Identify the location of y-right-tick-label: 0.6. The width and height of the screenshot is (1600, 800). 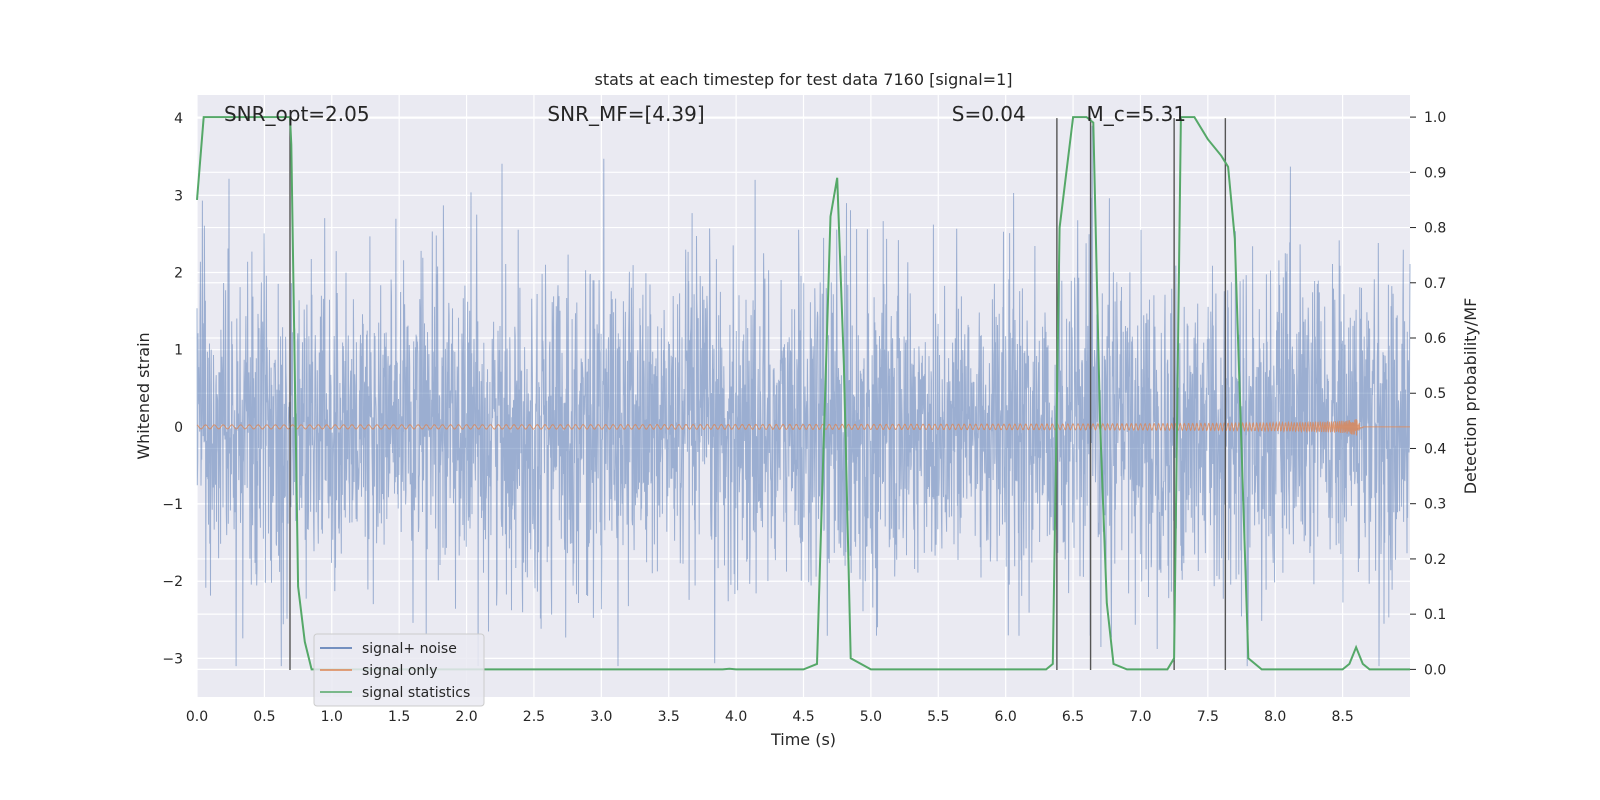
(1435, 339).